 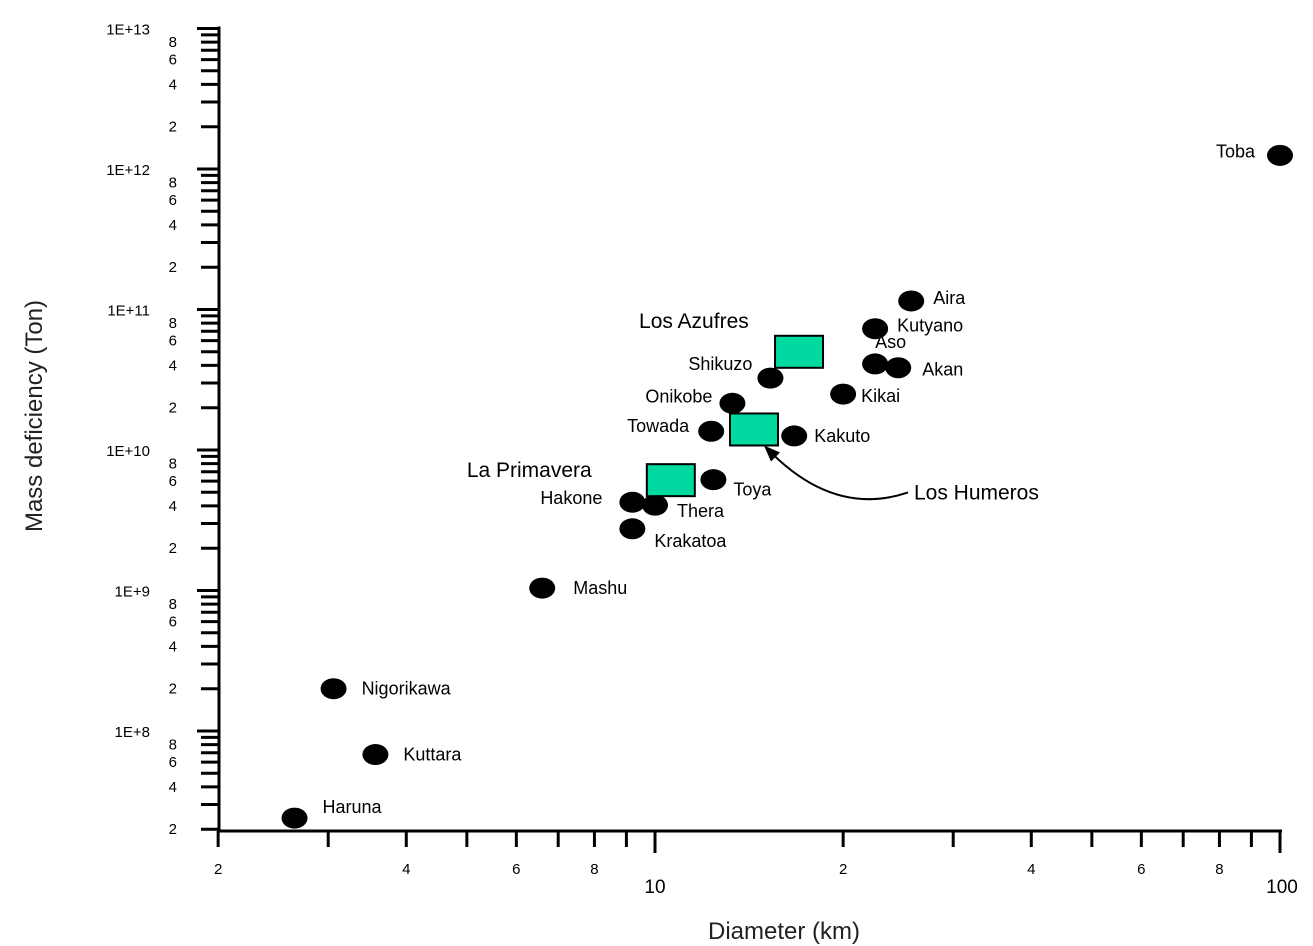 What do you see at coordinates (132, 732) in the screenshot?
I see `y-tick-label: 1E+8` at bounding box center [132, 732].